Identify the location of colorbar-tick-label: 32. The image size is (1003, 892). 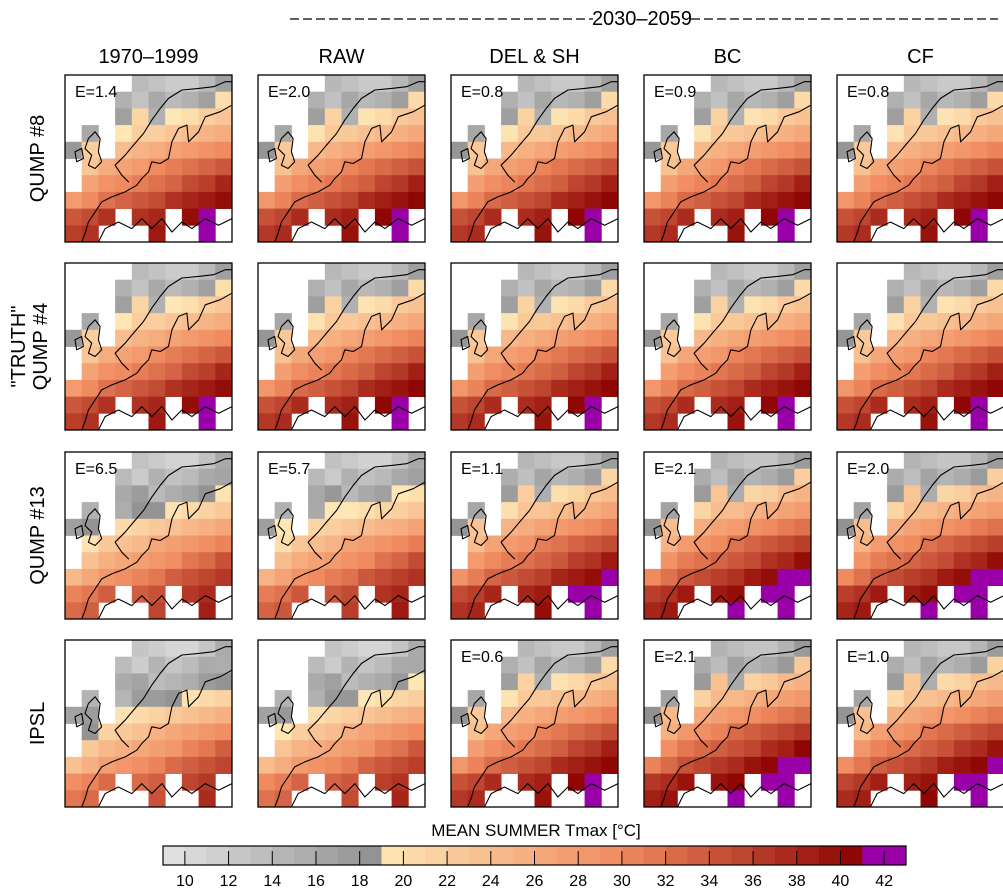
(666, 881).